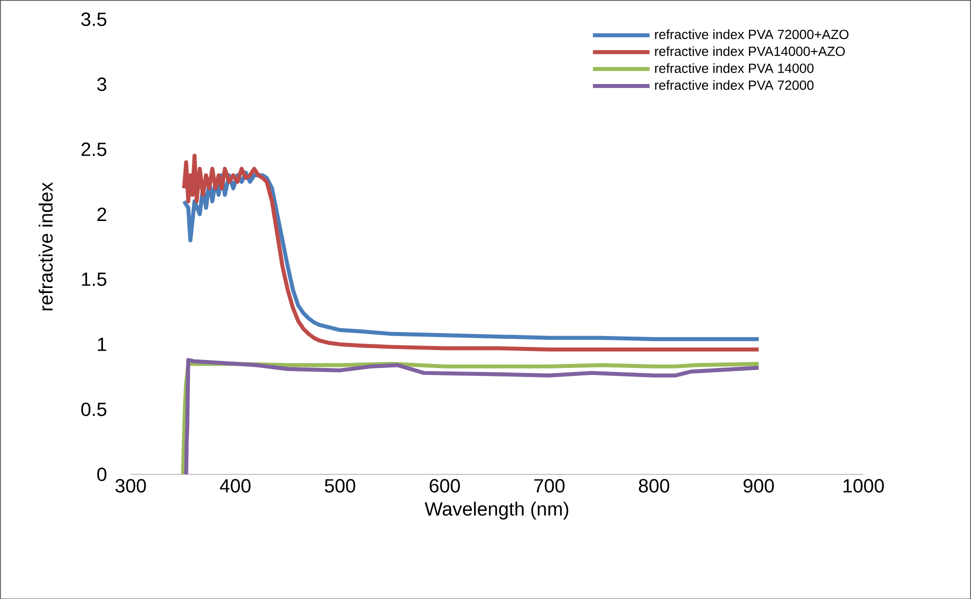 The width and height of the screenshot is (971, 599). I want to click on y-tick-label: 0.5, so click(93, 409).